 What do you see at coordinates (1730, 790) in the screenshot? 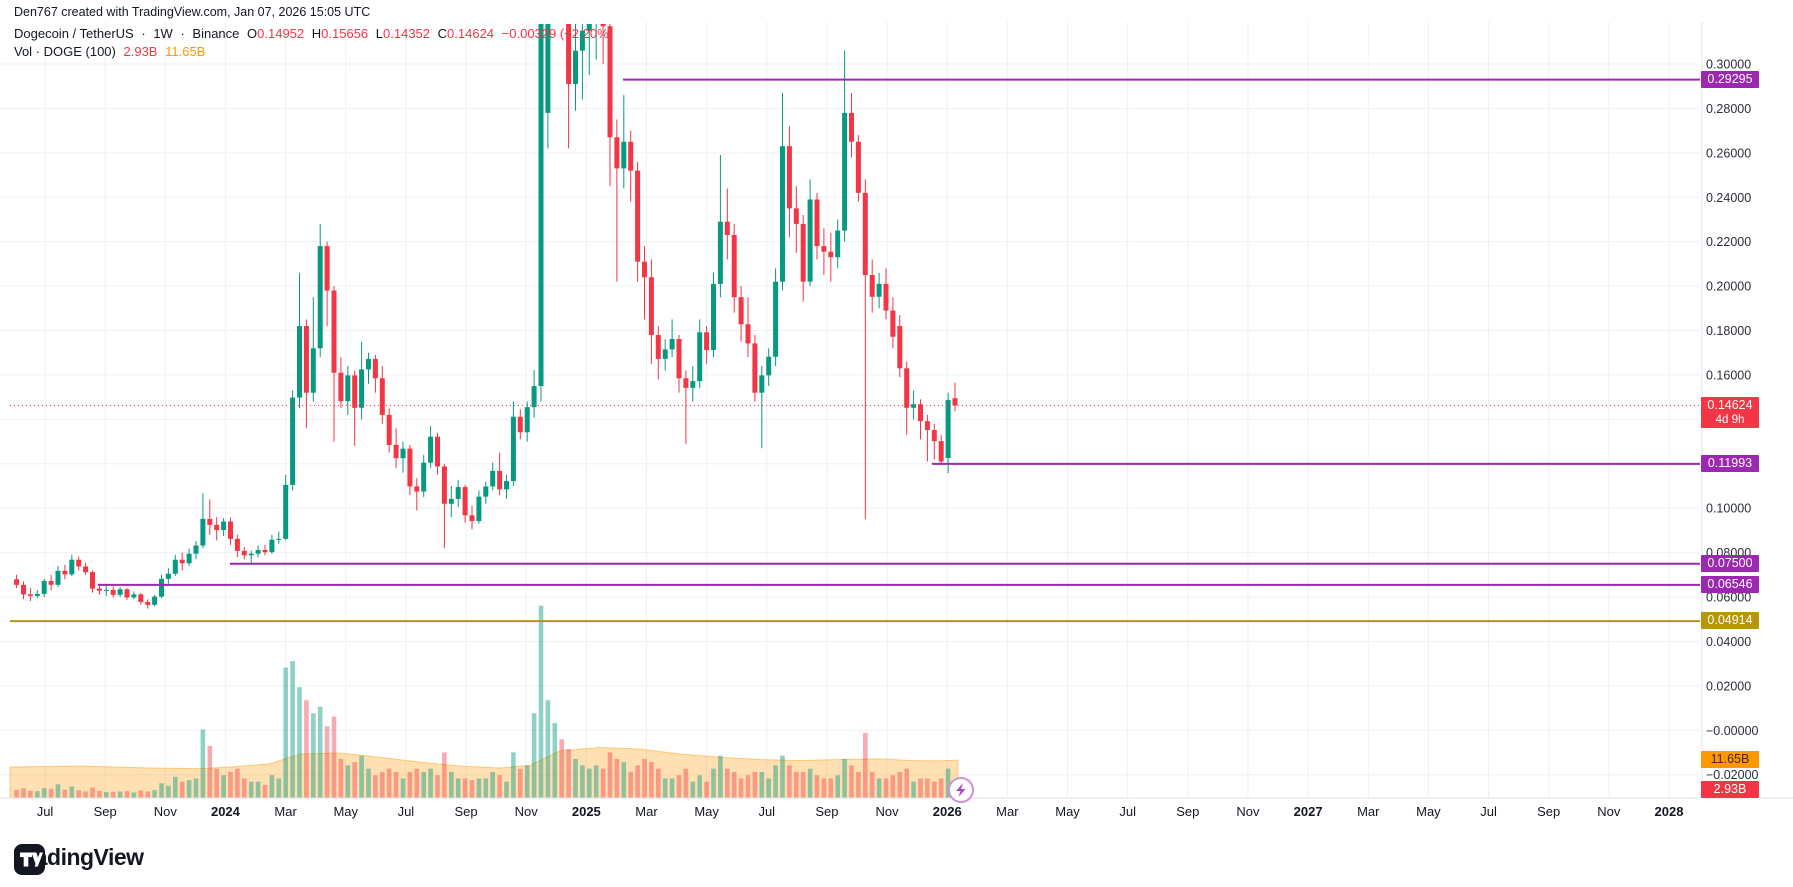
I see `axis-badge-2.93B: 2.93B` at bounding box center [1730, 790].